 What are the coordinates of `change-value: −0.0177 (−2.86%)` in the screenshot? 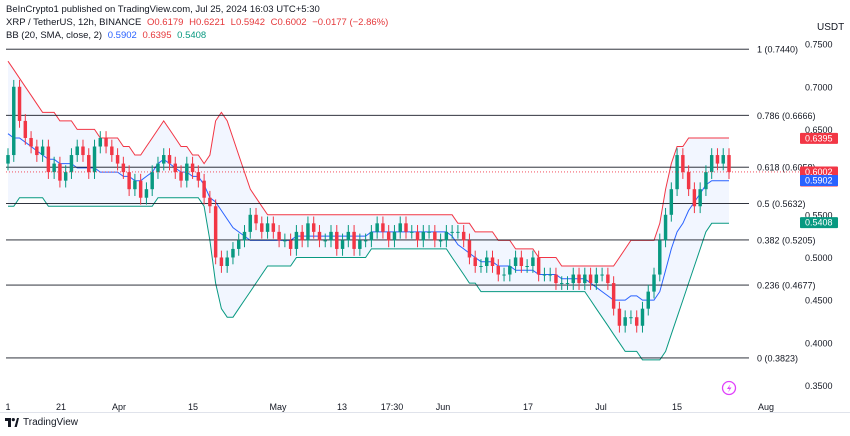 It's located at (350, 22).